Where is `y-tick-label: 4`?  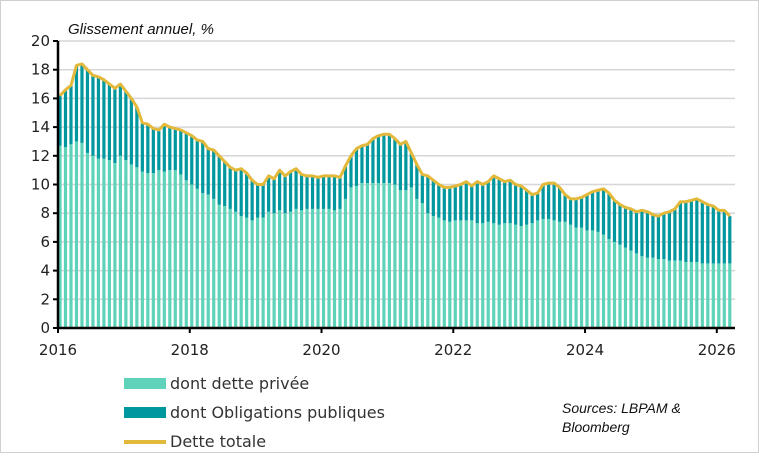 y-tick-label: 4 is located at coordinates (45, 271).